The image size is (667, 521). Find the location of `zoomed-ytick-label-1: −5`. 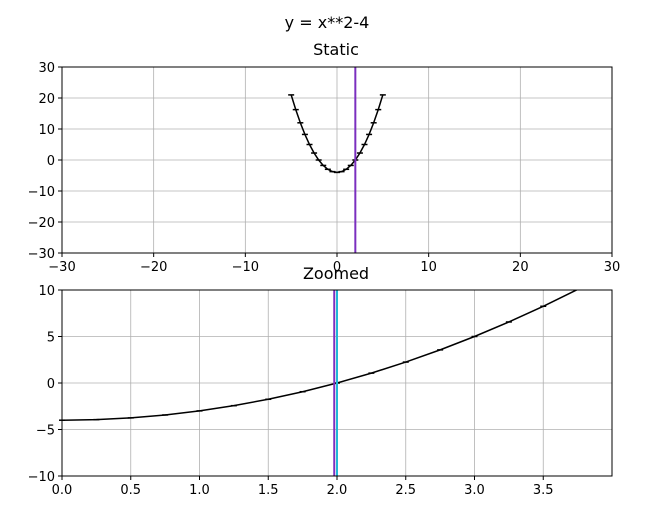

zoomed-ytick-label-1: −5 is located at coordinates (45, 431).